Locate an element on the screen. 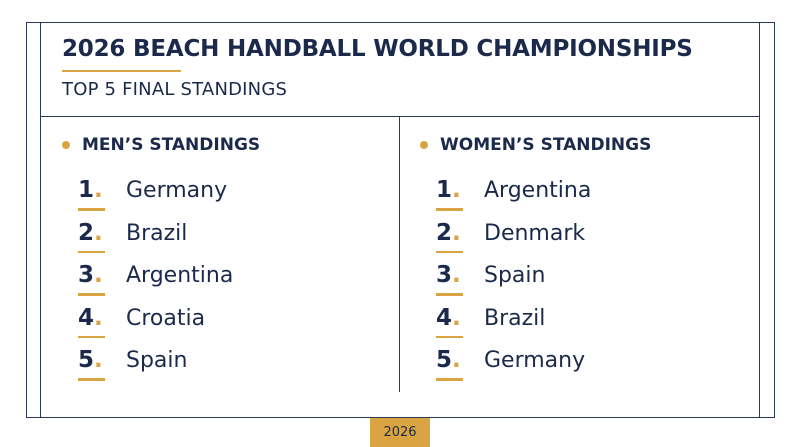 The image size is (800, 447). womens-standings-title: WOMEN’S STANDINGS is located at coordinates (546, 145).